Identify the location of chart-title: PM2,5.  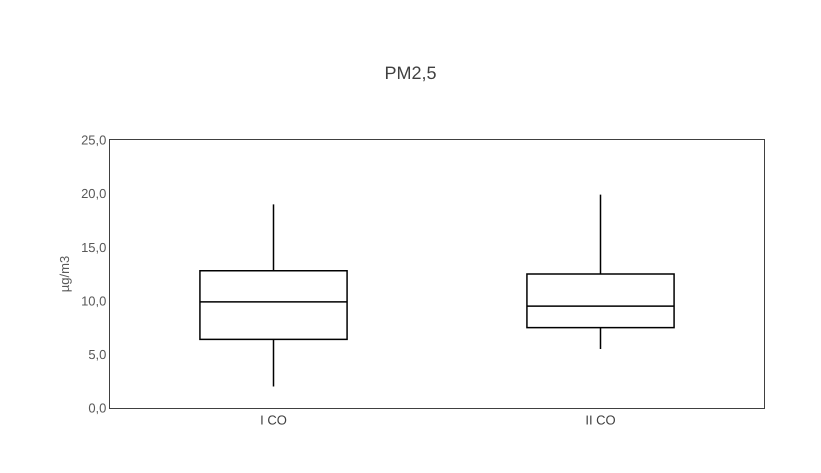
(410, 72).